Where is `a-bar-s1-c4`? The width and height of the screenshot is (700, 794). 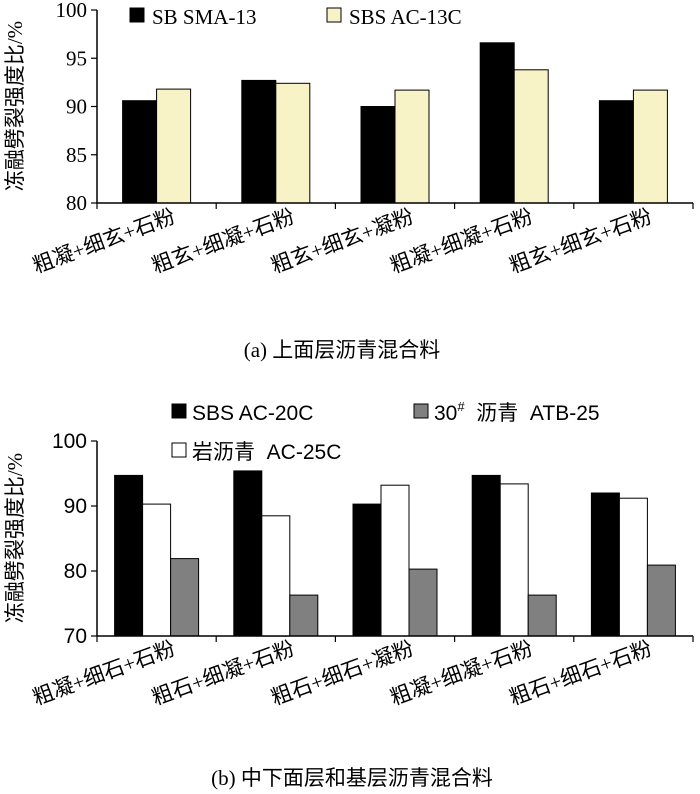 a-bar-s1-c4 is located at coordinates (650, 146).